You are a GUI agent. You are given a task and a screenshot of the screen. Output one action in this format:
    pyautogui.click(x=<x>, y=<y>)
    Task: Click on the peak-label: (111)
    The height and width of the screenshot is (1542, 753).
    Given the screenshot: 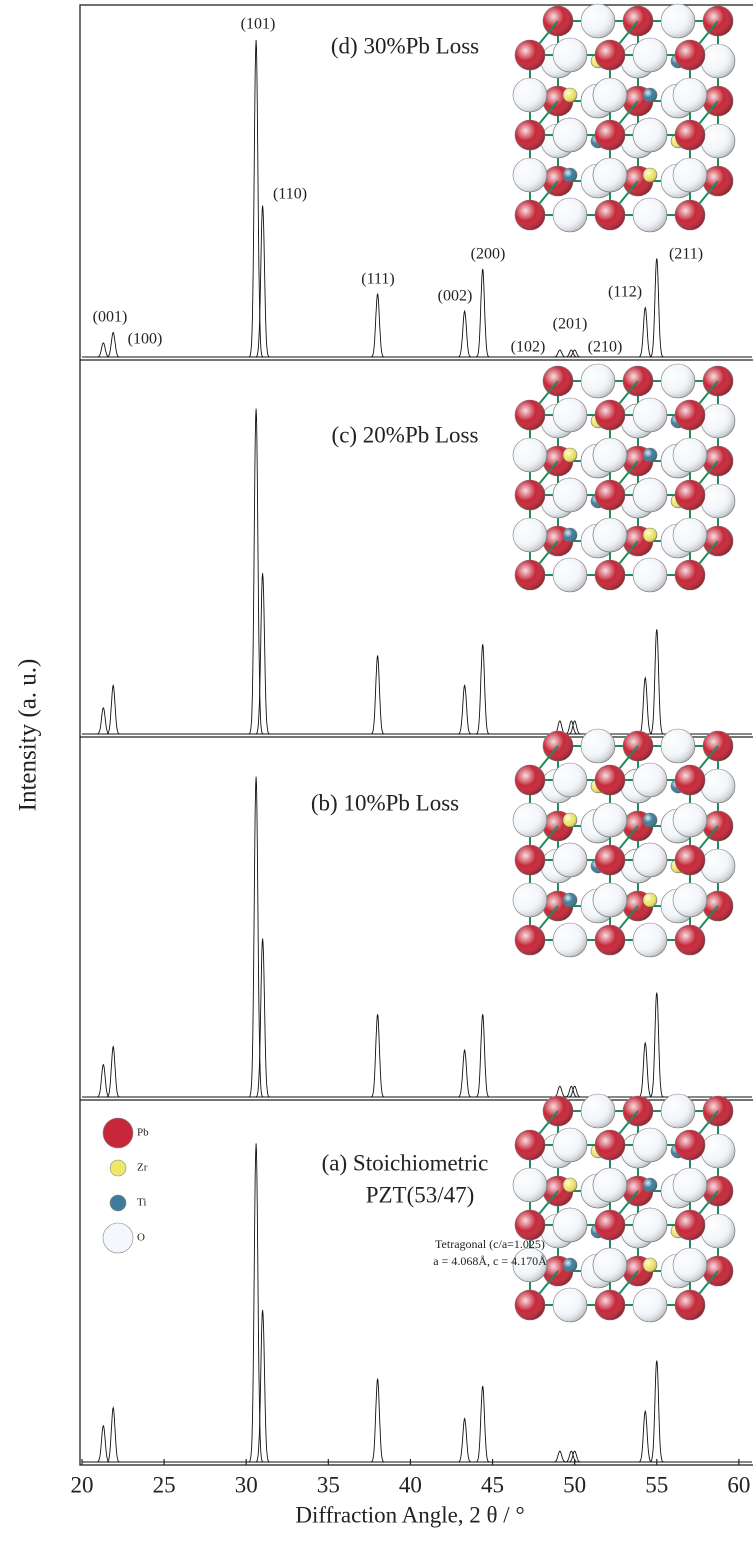 What is the action you would take?
    pyautogui.click(x=377, y=279)
    